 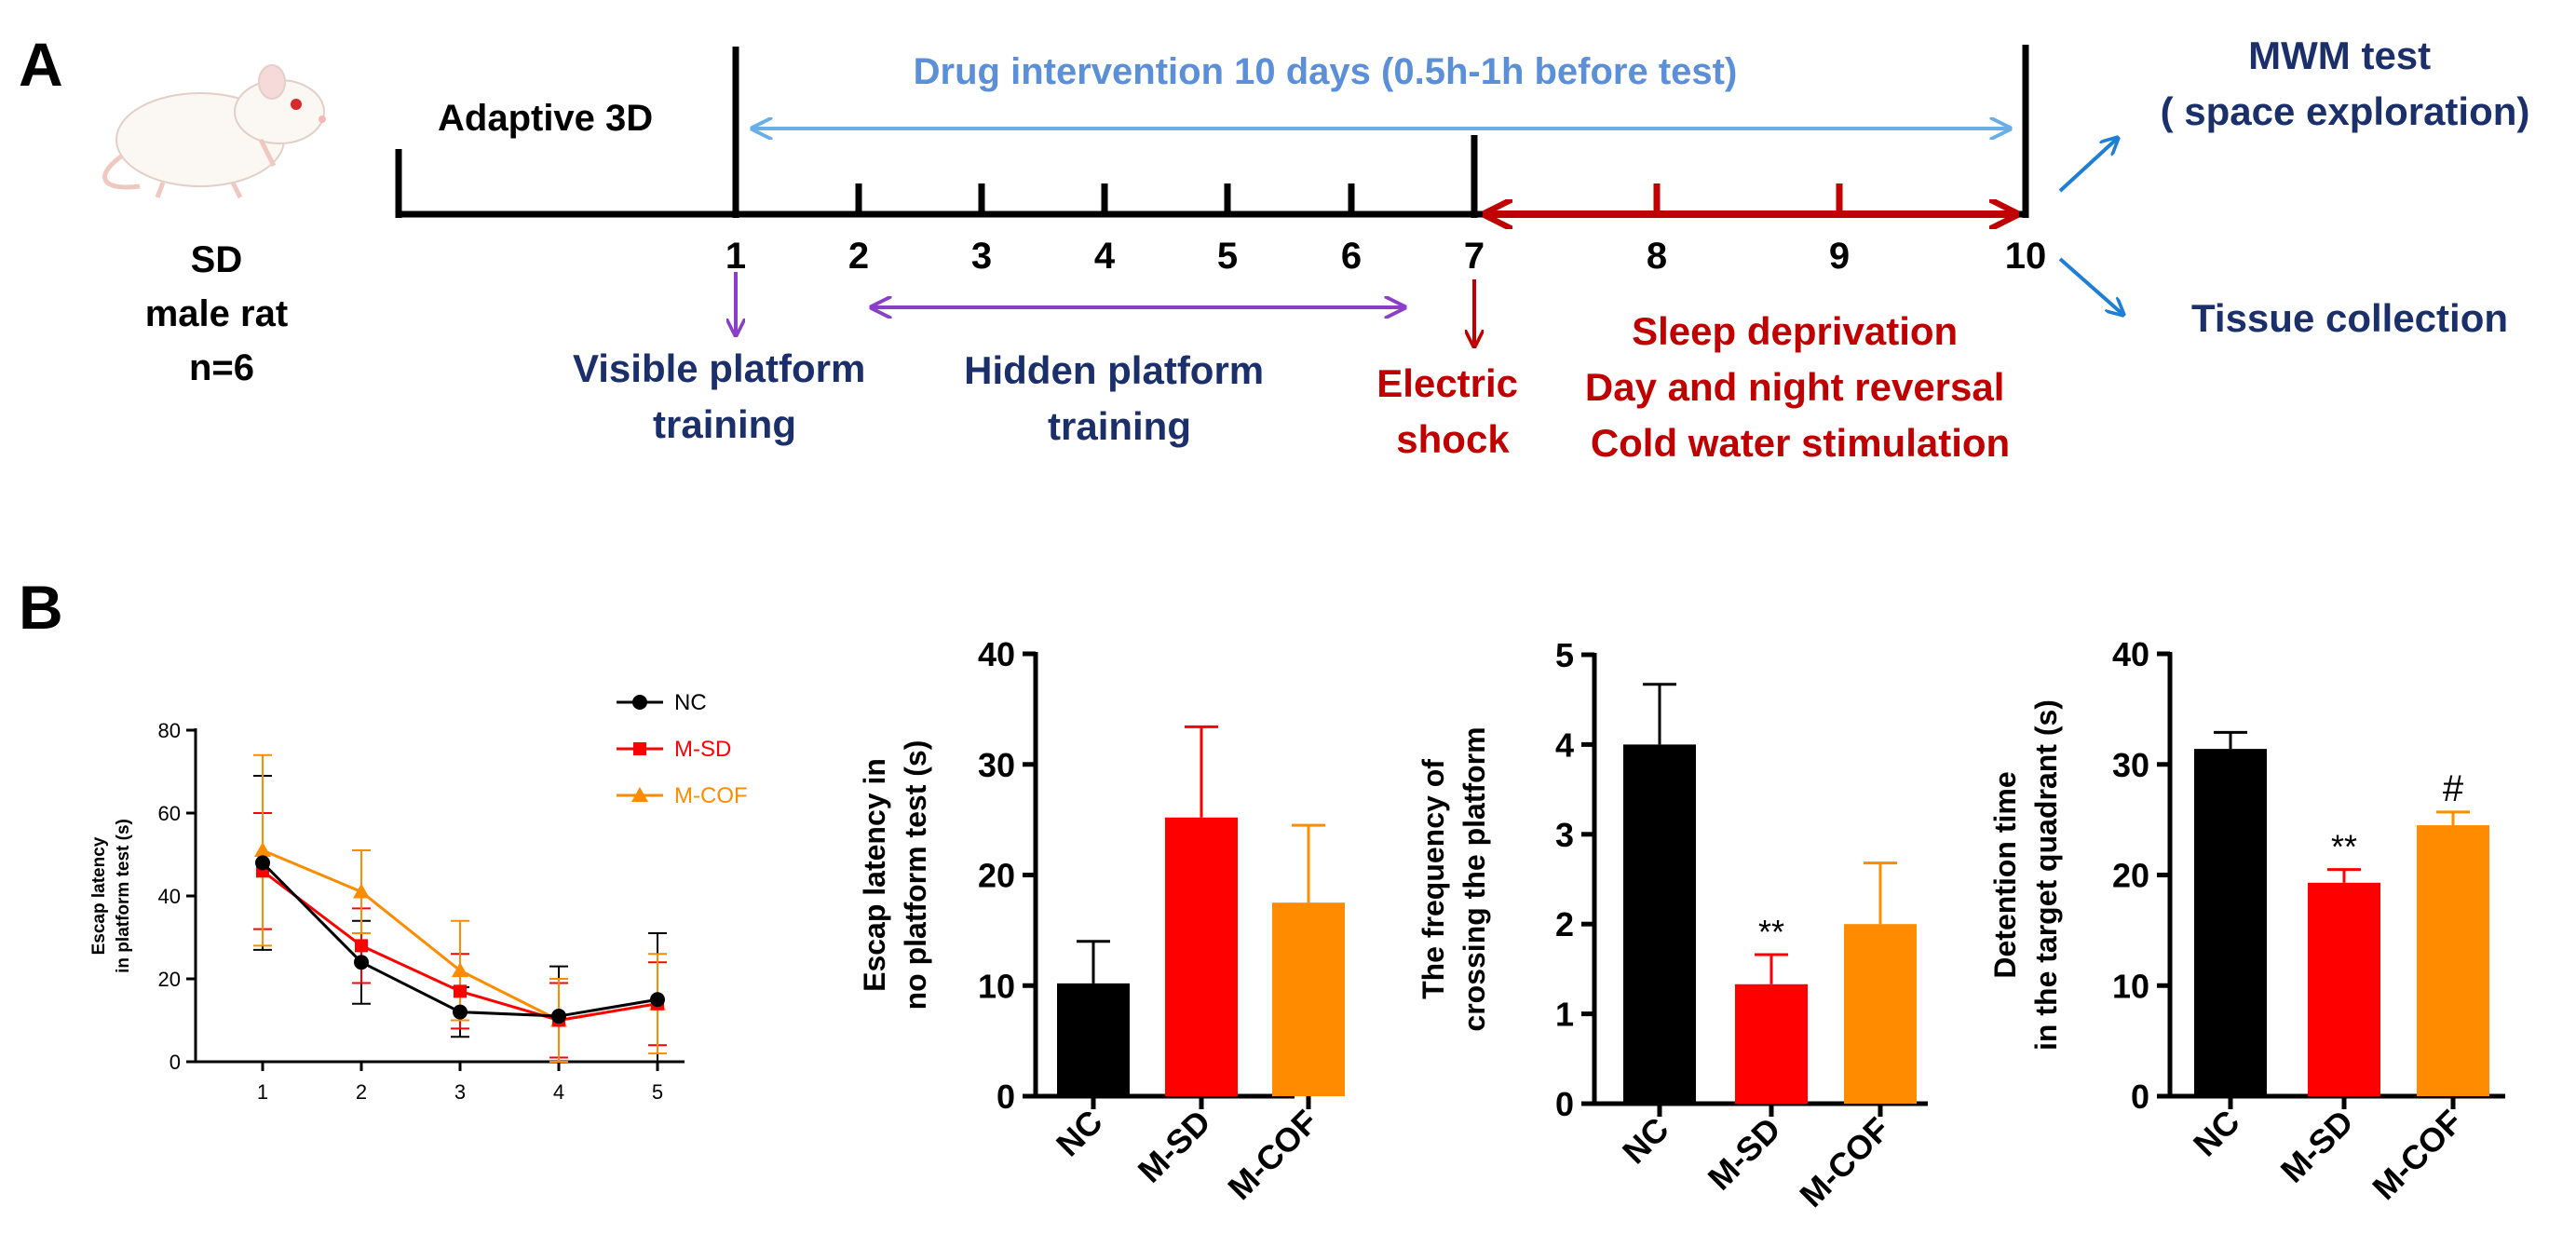 What do you see at coordinates (169, 730) in the screenshot?
I see `y-tick-label: 80` at bounding box center [169, 730].